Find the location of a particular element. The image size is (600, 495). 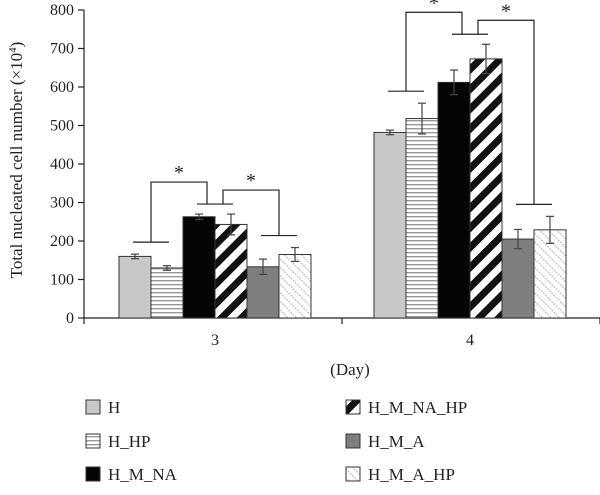

legend-label: H_M_NA_HP is located at coordinates (417, 407).